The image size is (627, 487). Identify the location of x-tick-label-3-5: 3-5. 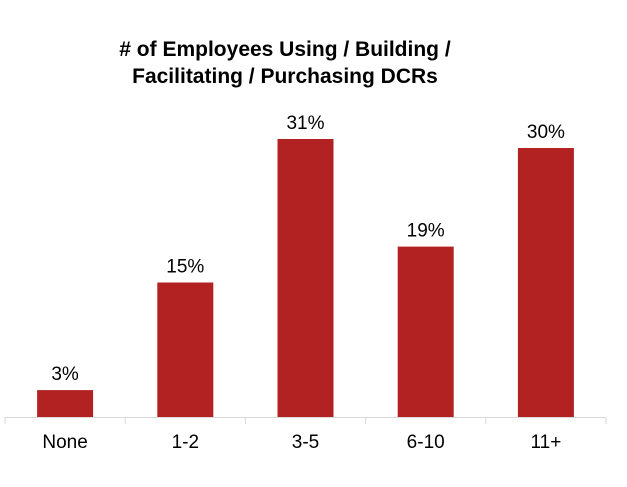
(305, 442).